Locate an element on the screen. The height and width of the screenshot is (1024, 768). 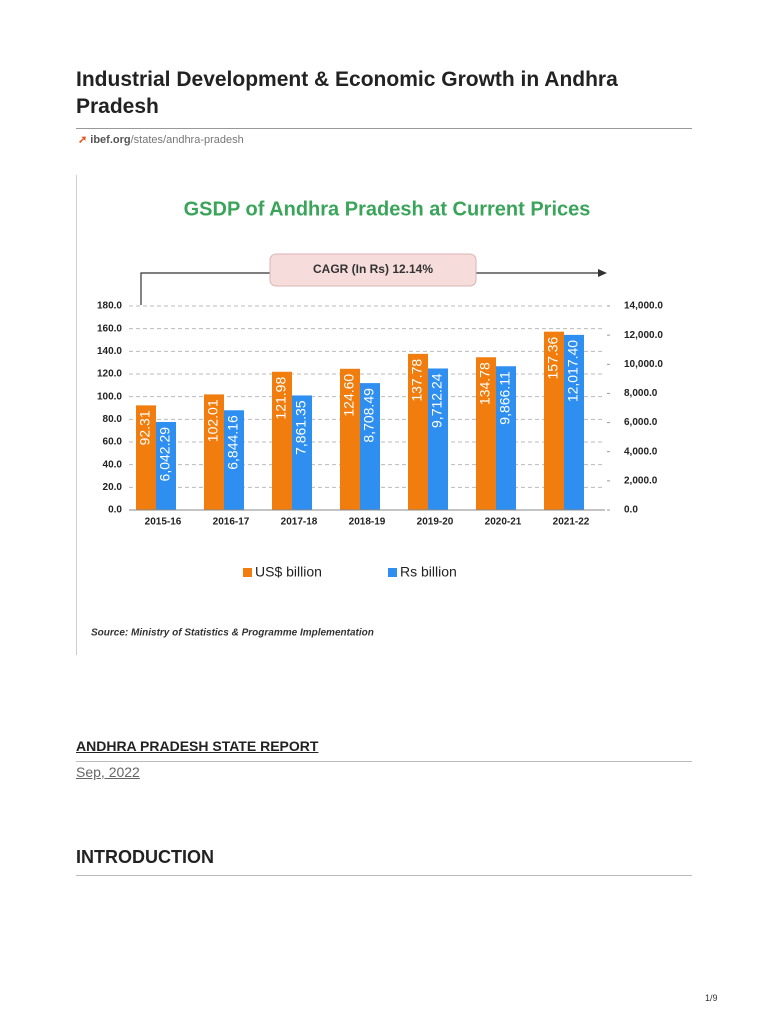
value-label: 157.36 is located at coordinates (553, 357).